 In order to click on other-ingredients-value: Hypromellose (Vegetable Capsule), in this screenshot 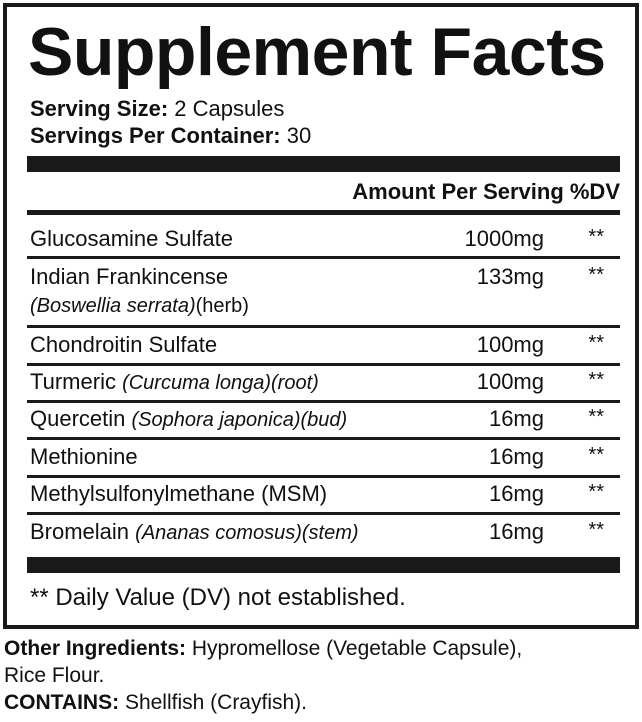, I will do `click(354, 648)`.